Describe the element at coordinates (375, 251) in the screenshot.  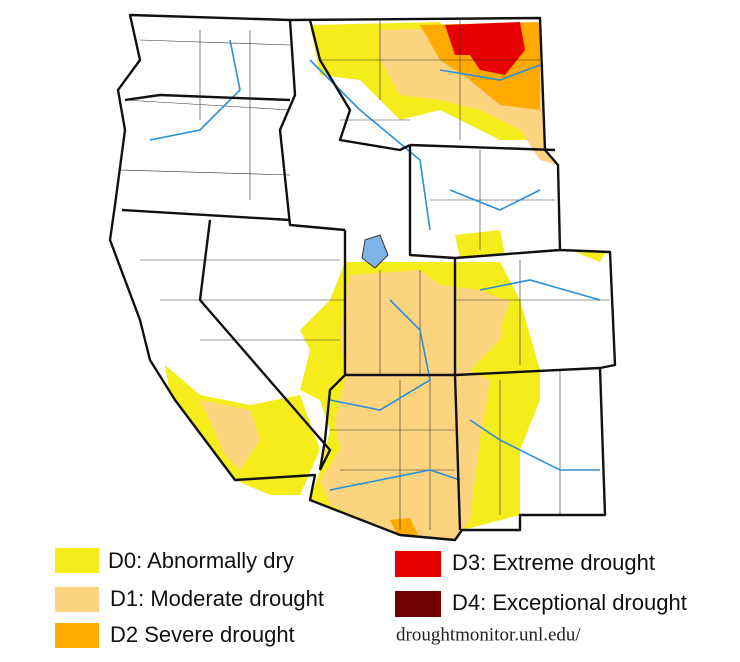
I see `lake` at that location.